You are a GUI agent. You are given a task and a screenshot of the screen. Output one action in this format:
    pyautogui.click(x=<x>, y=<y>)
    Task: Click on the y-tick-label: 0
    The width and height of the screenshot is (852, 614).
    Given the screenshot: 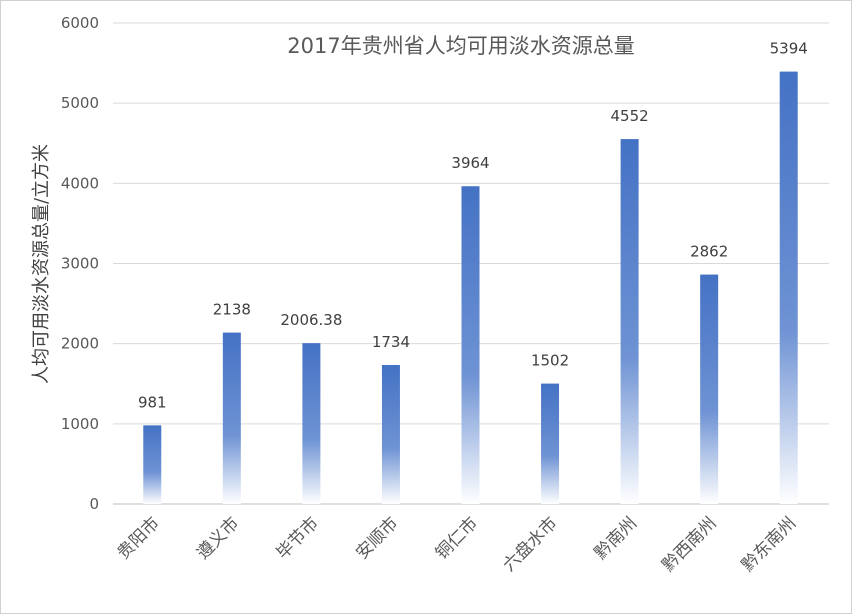 What is the action you would take?
    pyautogui.click(x=94, y=504)
    